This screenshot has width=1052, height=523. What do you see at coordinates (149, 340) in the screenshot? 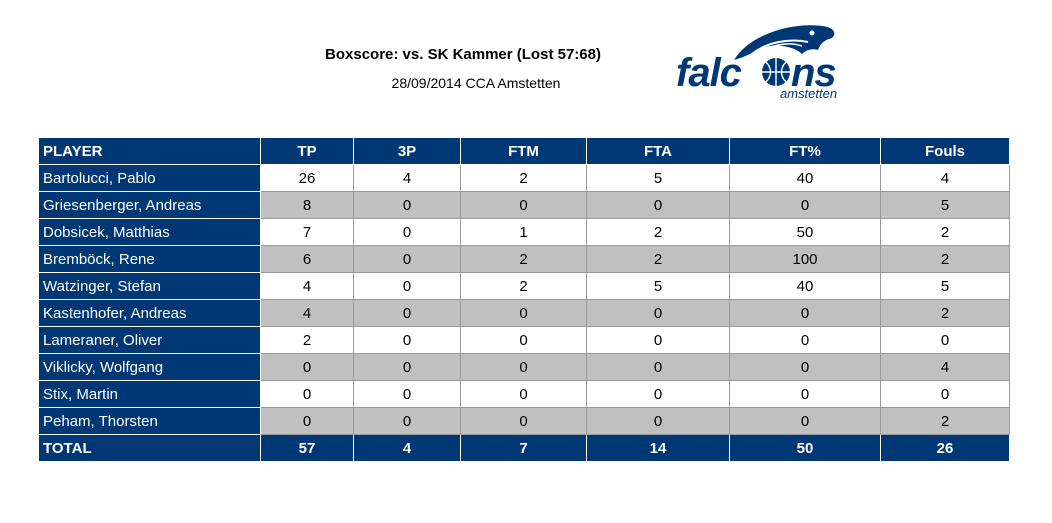
I see `cell-player: Lameraner, Oliver` at bounding box center [149, 340].